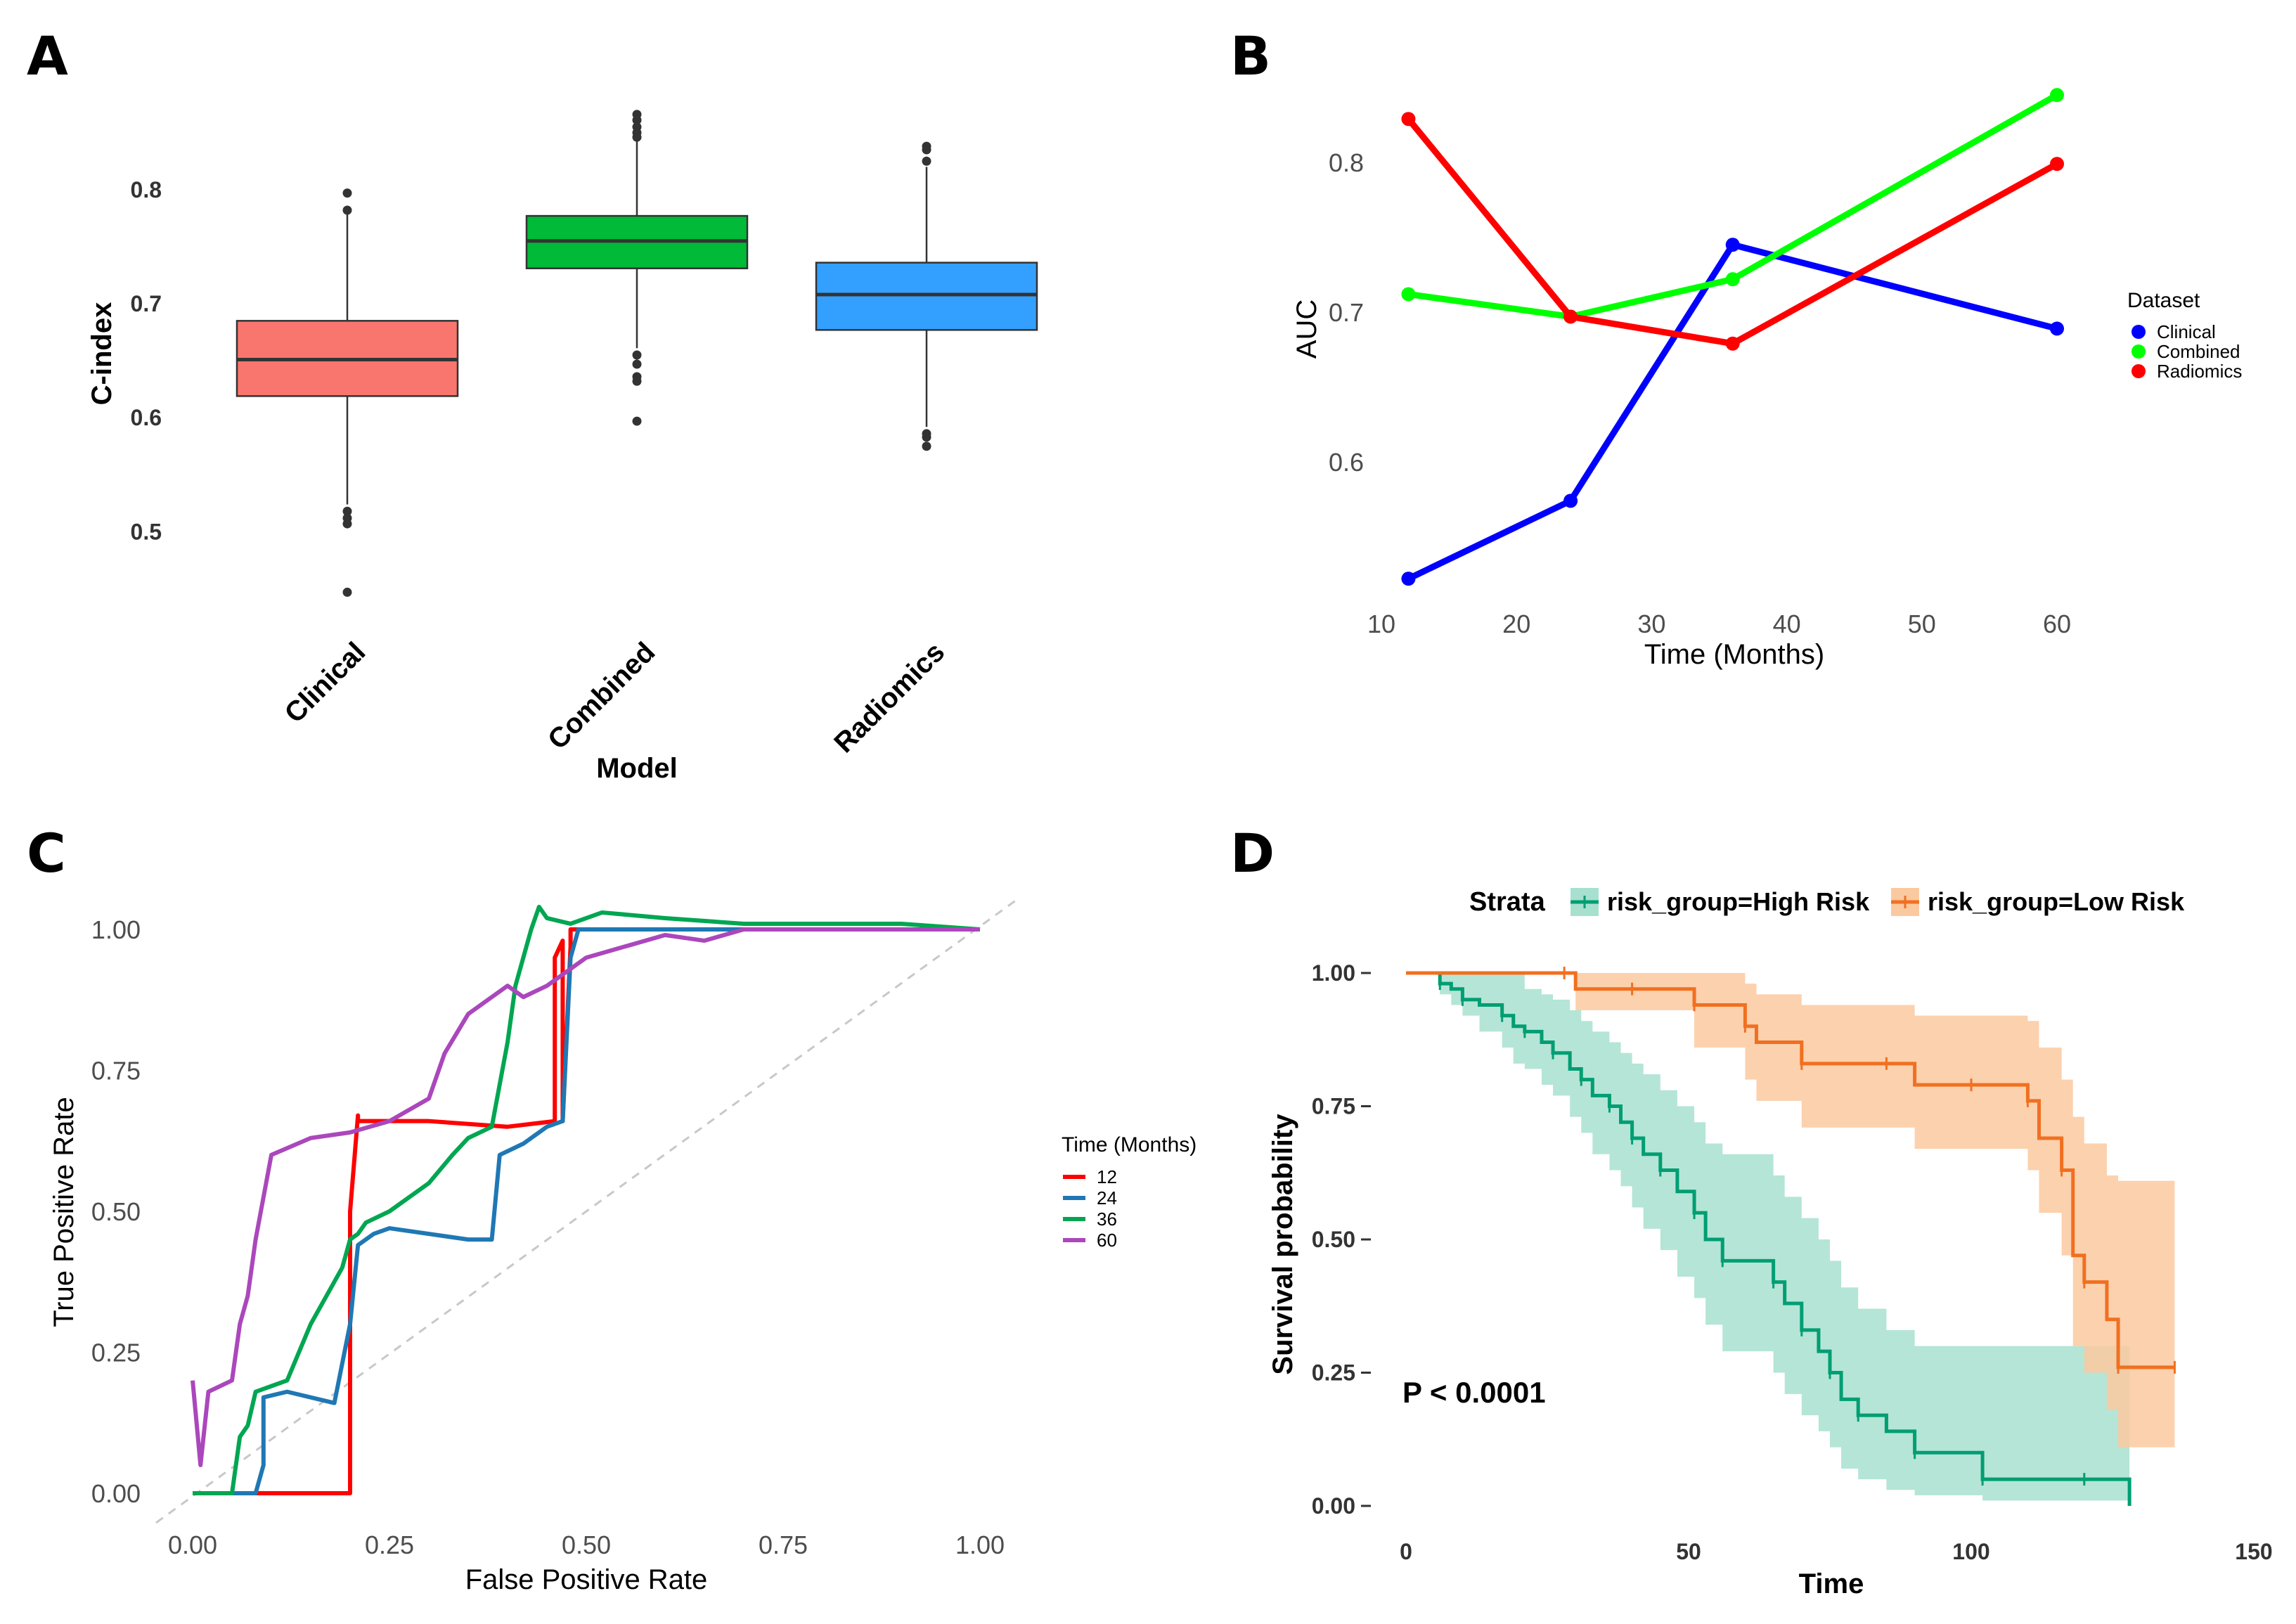 Image resolution: width=2296 pixels, height=1624 pixels. I want to click on panel-c-legend-label: 36, so click(1107, 1219).